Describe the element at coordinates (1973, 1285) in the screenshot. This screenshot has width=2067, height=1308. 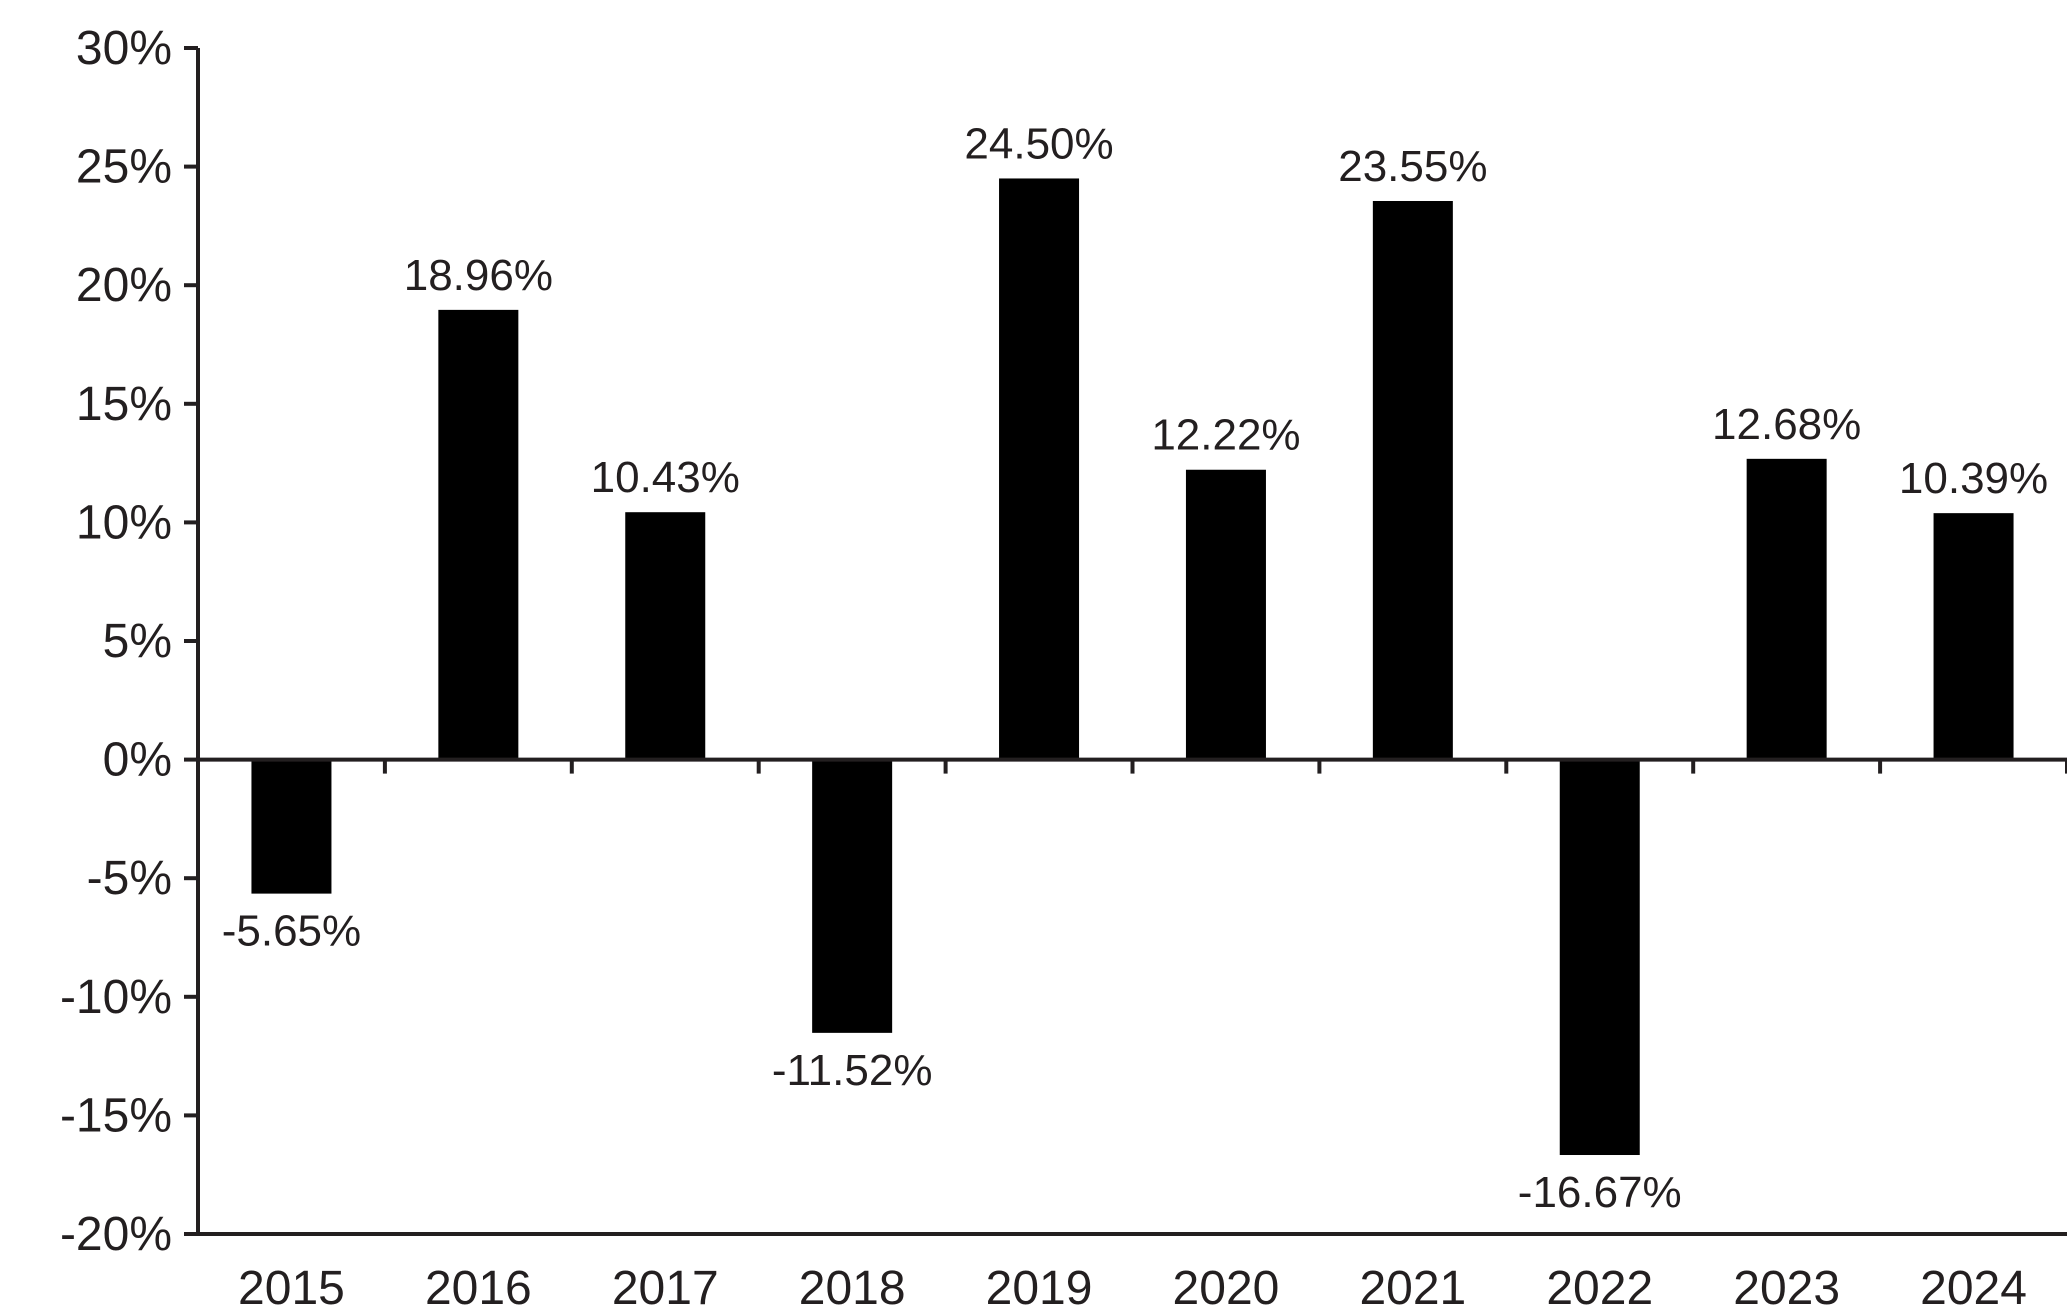
I see `x-tick-label: 2024` at that location.